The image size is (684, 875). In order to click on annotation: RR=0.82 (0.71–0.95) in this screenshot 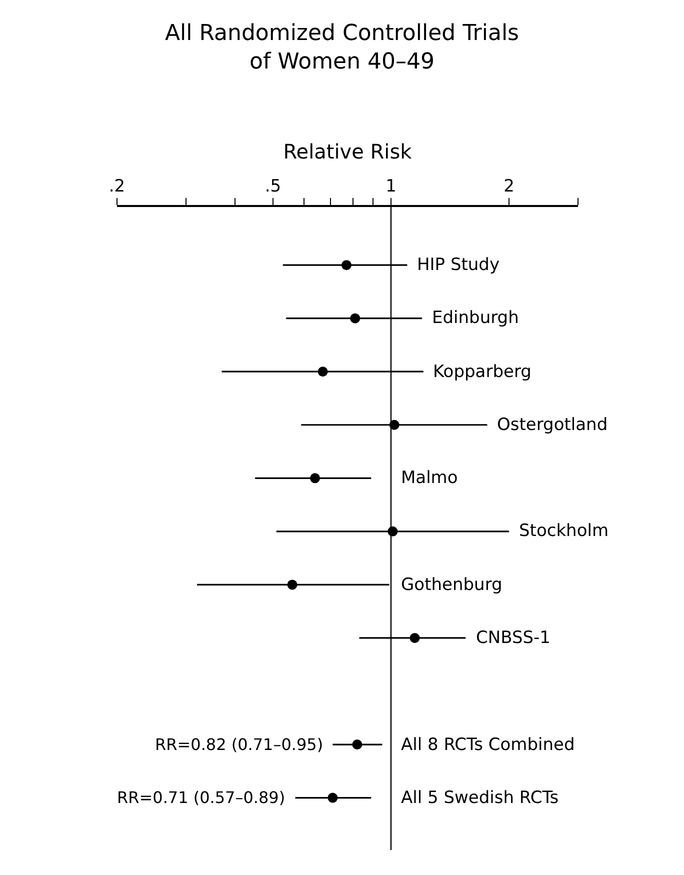, I will do `click(239, 744)`.